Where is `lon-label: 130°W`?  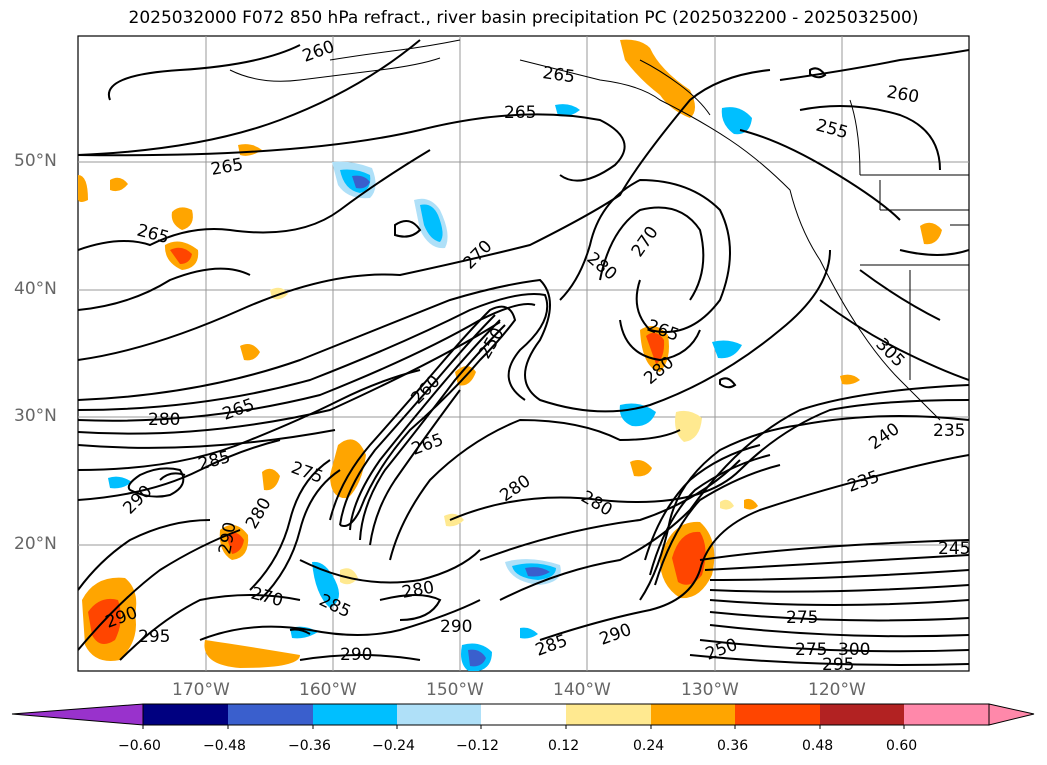 lon-label: 130°W is located at coordinates (710, 690).